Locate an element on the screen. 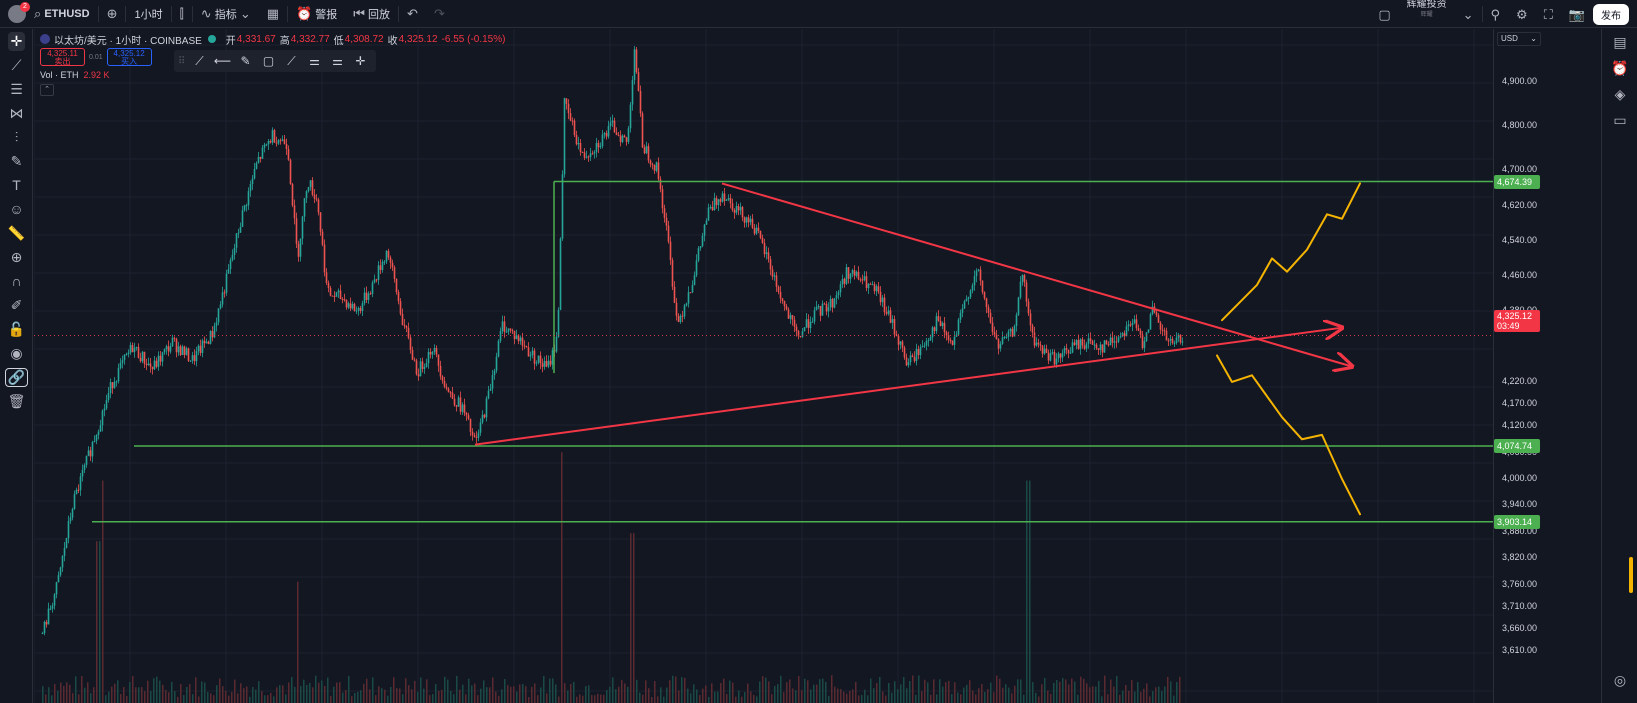  magnet-tool: ∩ is located at coordinates (16, 281).